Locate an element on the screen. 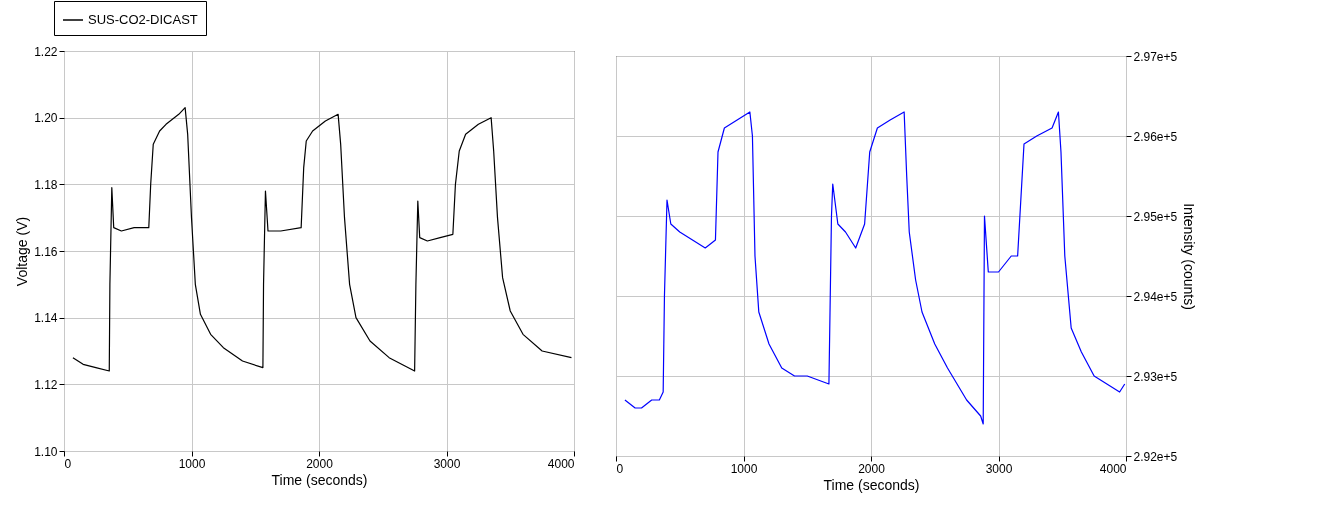 This screenshot has width=1338, height=520. y-tick-label: 1.14 is located at coordinates (46, 318).